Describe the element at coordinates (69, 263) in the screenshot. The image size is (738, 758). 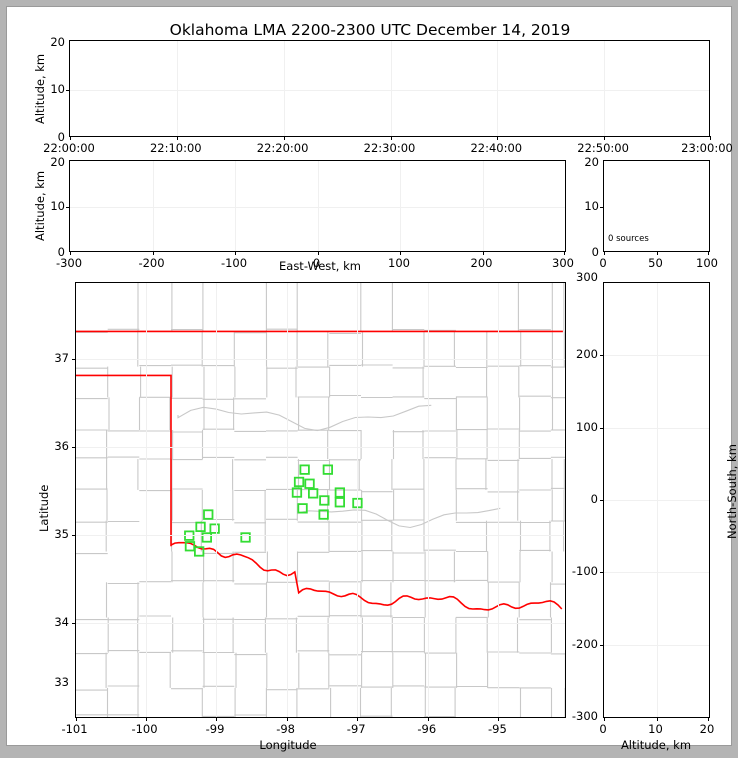
I see `xtick-label: -300` at that location.